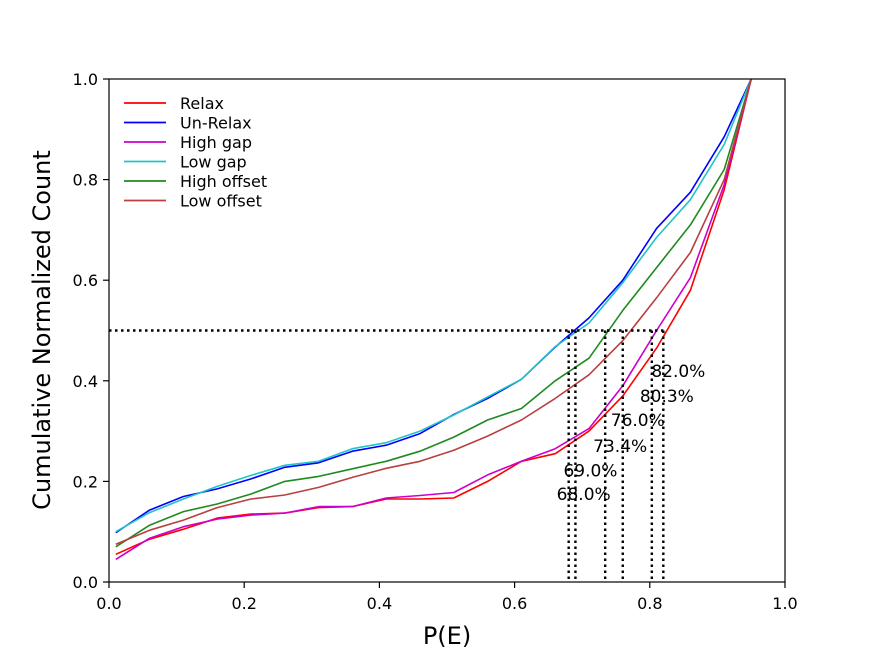  What do you see at coordinates (638, 421) in the screenshot?
I see `threshold-label-4: 76.0%` at bounding box center [638, 421].